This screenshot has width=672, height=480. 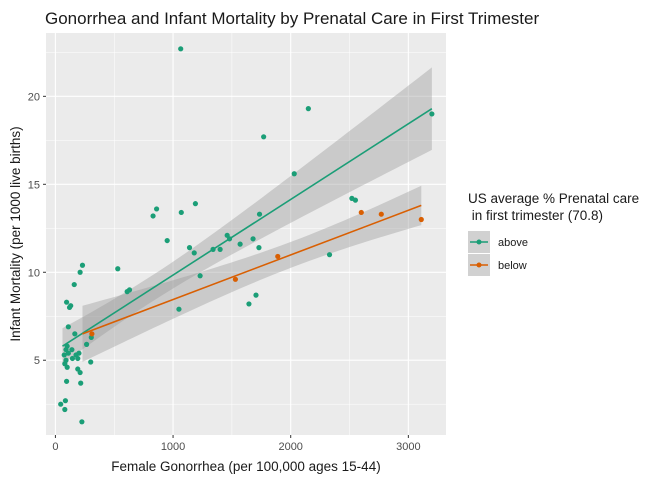 What do you see at coordinates (173, 447) in the screenshot?
I see `x-tick-label: 1000` at bounding box center [173, 447].